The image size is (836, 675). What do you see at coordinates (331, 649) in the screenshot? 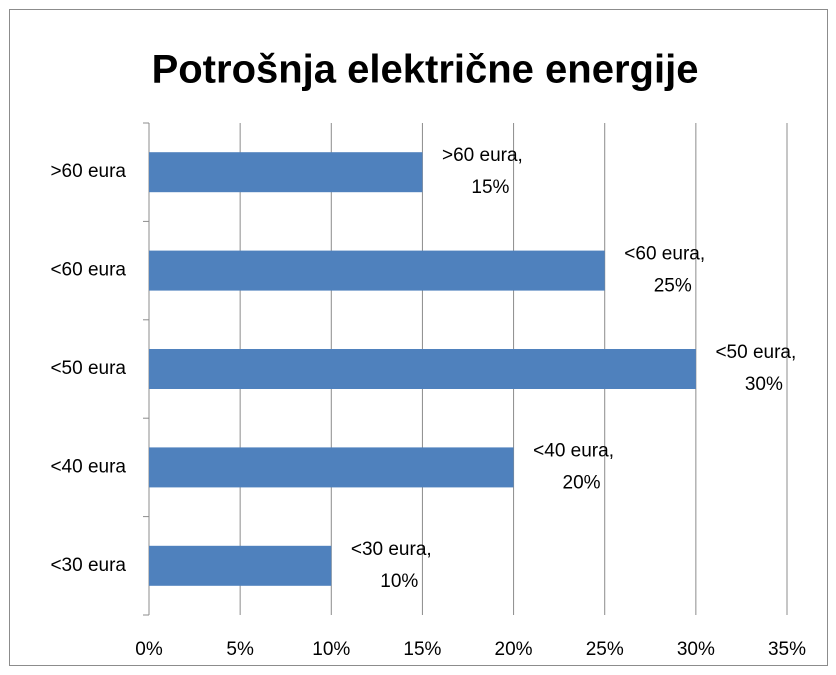
I see `x-tick-label: 10%` at bounding box center [331, 649].